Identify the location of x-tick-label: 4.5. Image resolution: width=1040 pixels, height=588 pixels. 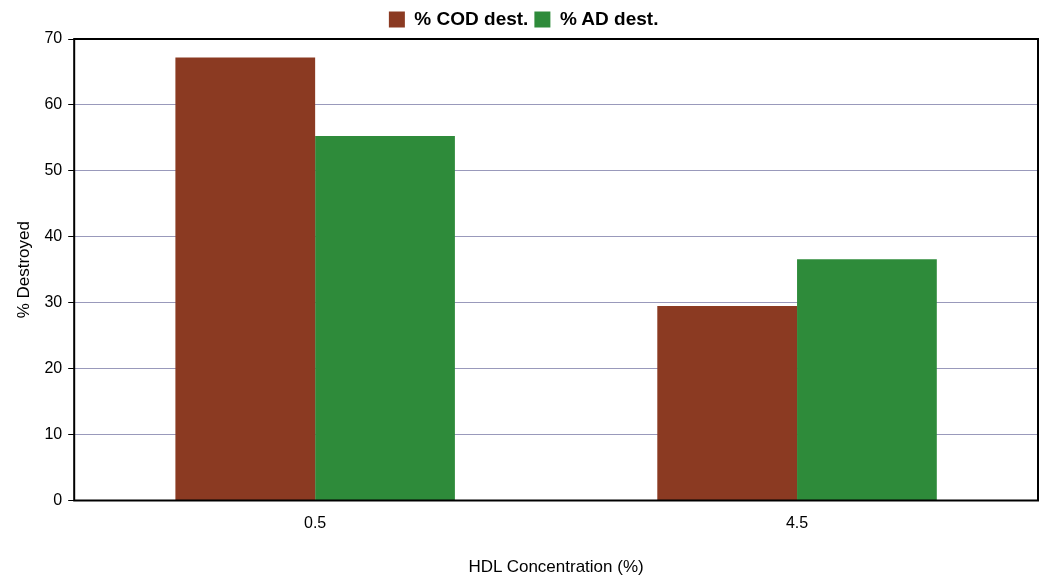
(797, 523).